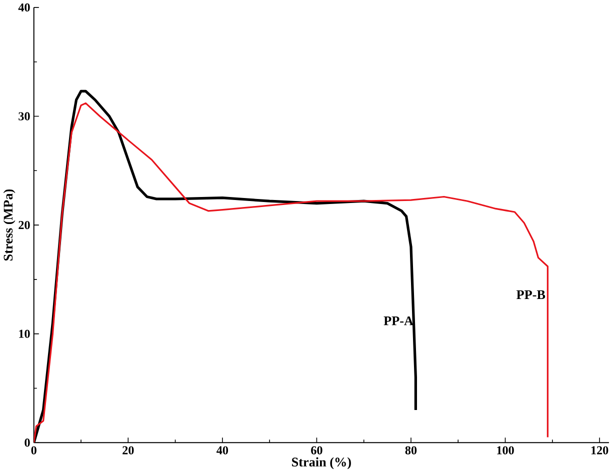  What do you see at coordinates (316, 450) in the screenshot?
I see `x-tick-label: 60` at bounding box center [316, 450].